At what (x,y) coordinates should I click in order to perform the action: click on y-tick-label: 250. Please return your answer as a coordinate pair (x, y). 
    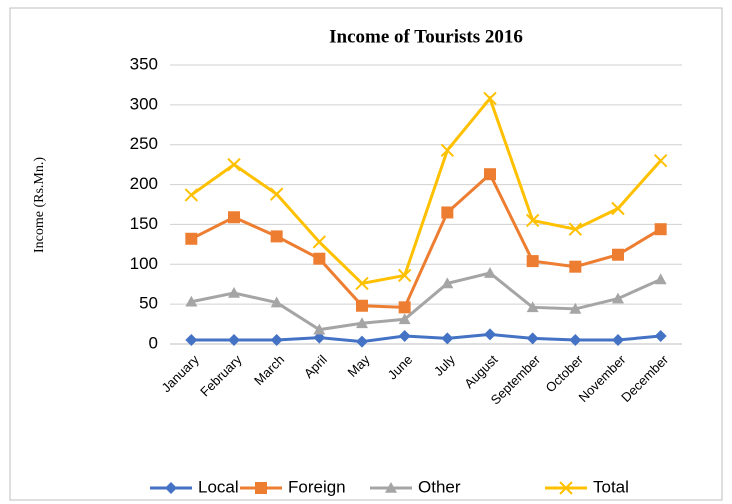
    Looking at the image, I should click on (144, 143).